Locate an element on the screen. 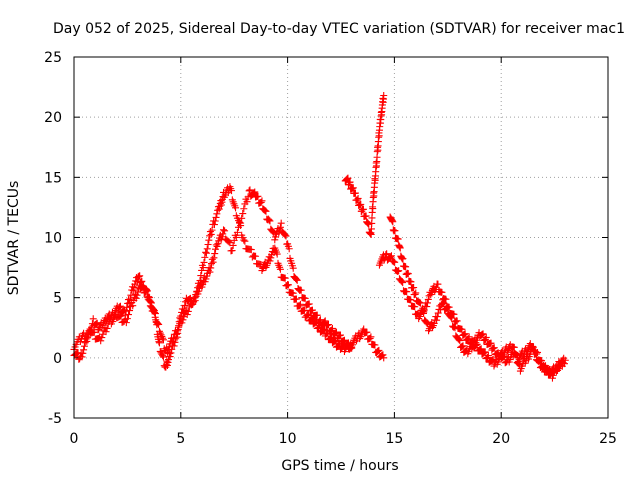 The height and width of the screenshot is (480, 640). x-tick-label: 25 is located at coordinates (608, 439).